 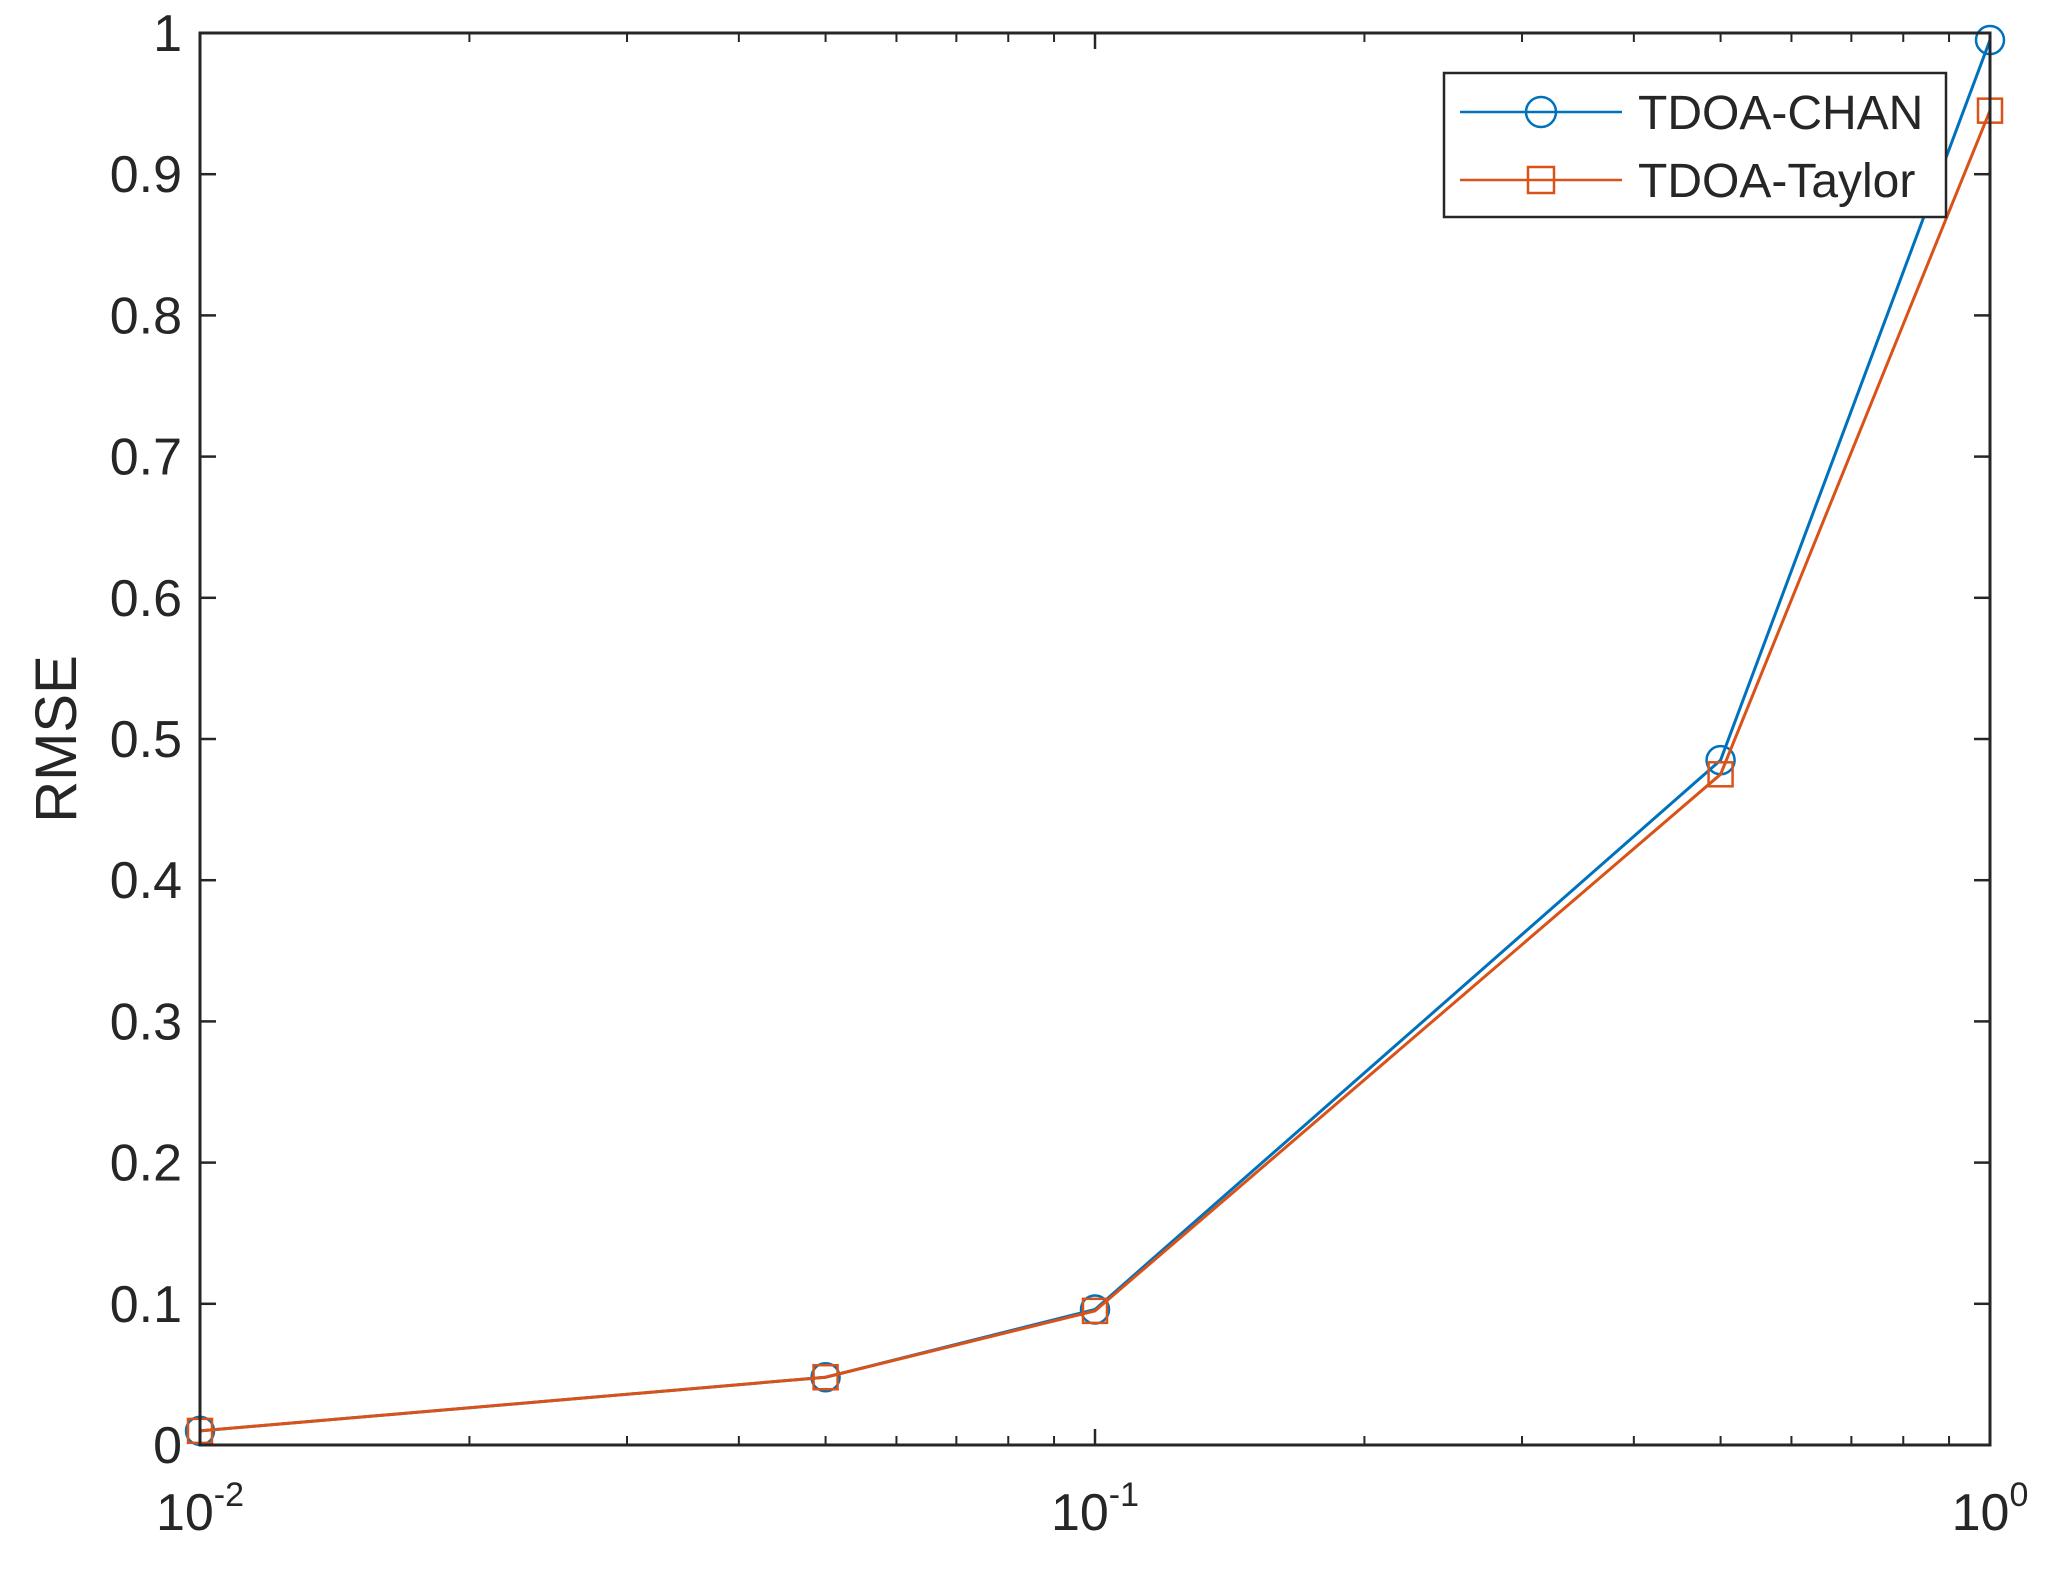 I want to click on y-tick-label: 1, so click(x=167, y=34).